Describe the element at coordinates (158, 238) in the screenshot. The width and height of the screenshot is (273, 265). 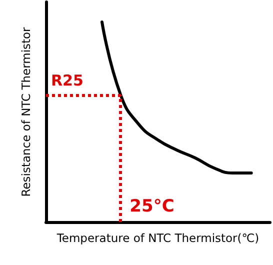
I see `x-axis-title: Temperature of NTC Thermistor(℃)` at that location.